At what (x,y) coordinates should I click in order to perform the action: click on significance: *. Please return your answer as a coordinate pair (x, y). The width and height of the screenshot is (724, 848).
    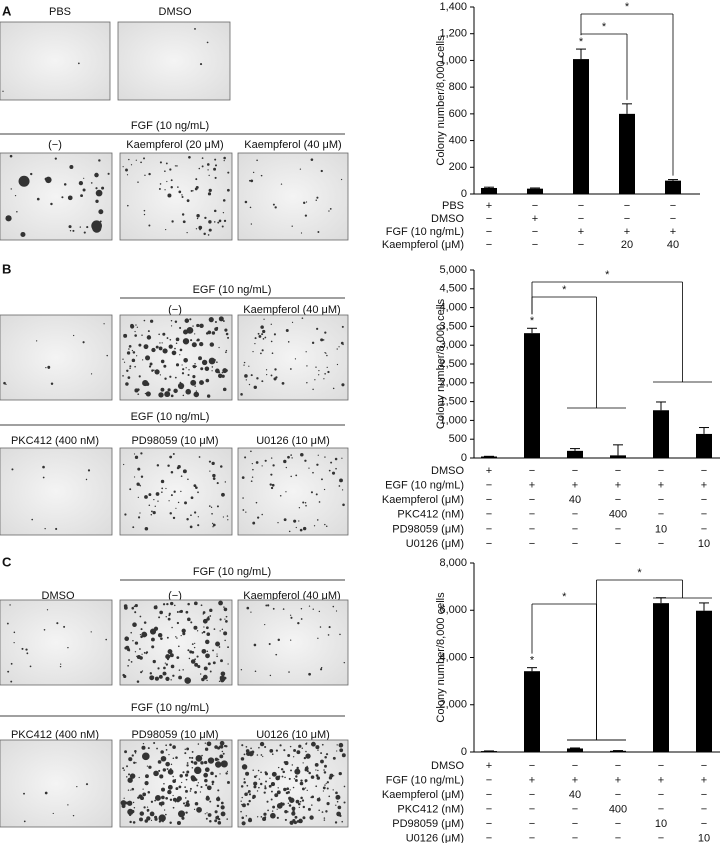
    Looking at the image, I should click on (532, 321).